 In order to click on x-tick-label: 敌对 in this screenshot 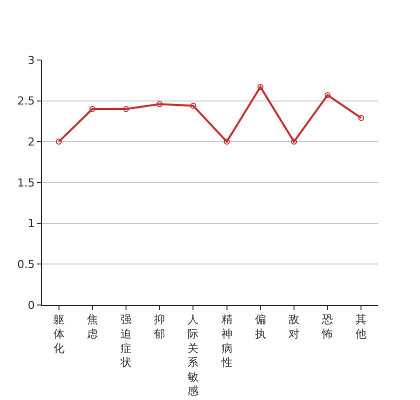, I will do `click(294, 326)`.